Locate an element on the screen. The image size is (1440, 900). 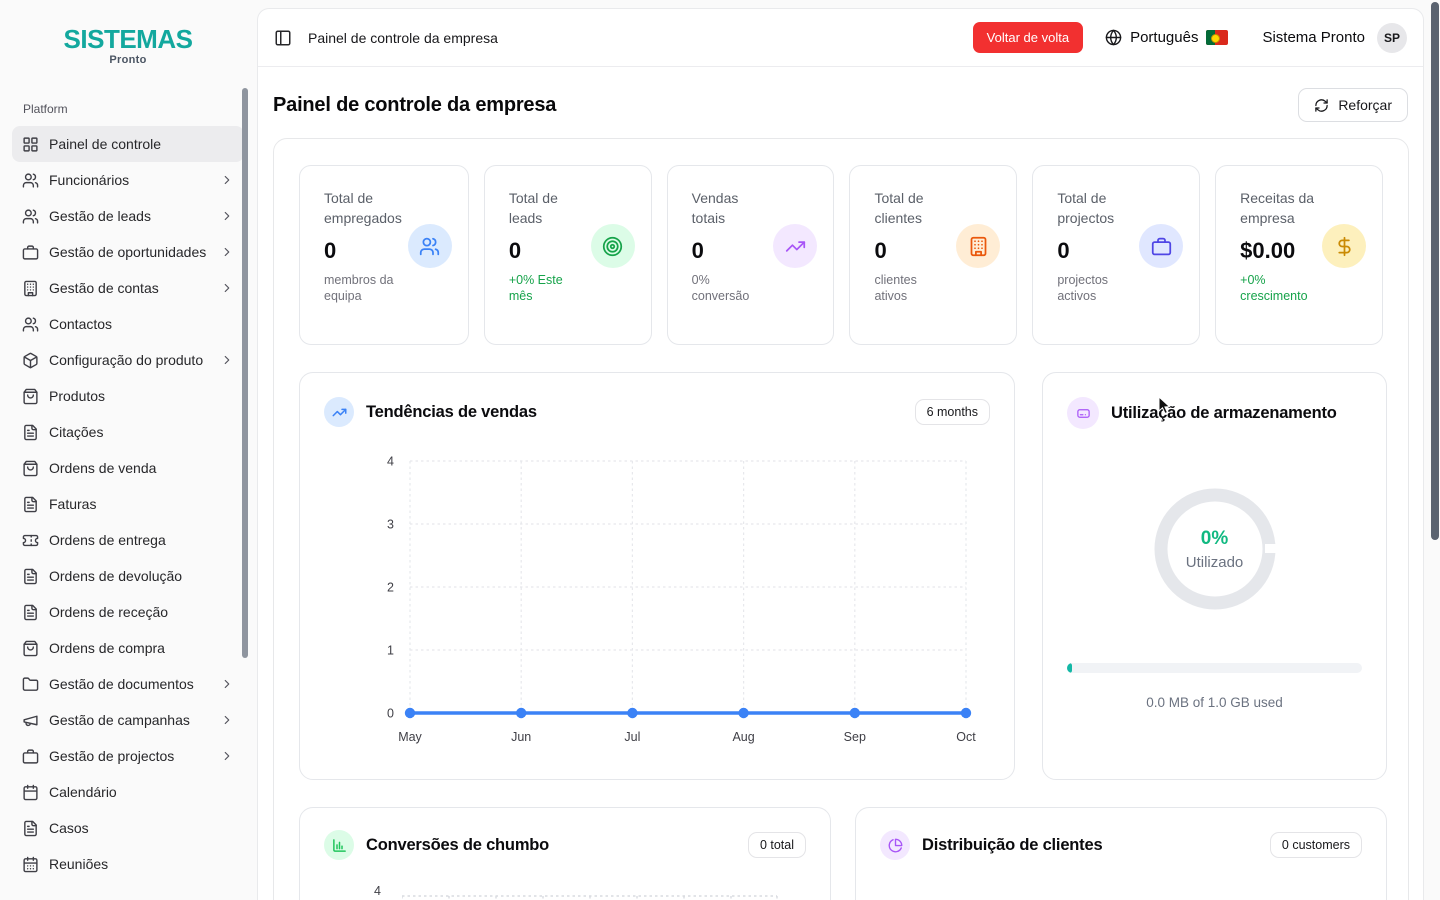
svg-text: May is located at coordinates (410, 737).